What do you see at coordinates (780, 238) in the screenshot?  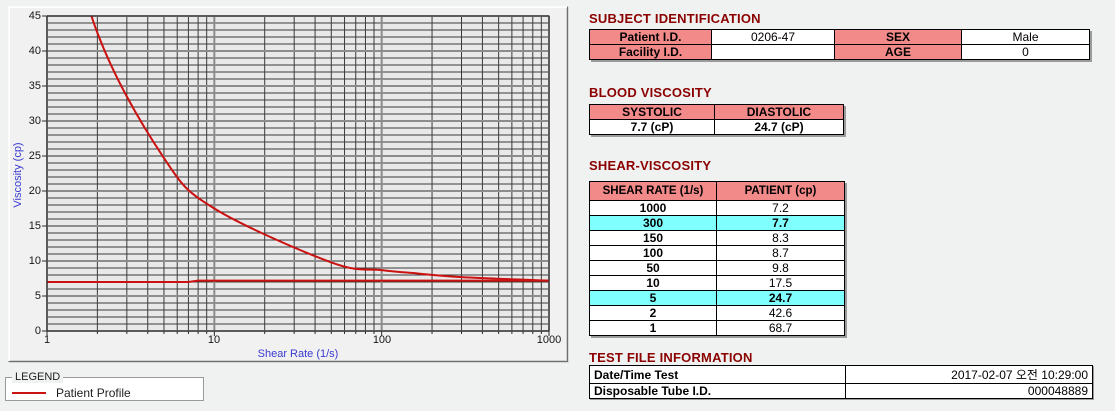 I see `patient-cp-cell: 8.3` at bounding box center [780, 238].